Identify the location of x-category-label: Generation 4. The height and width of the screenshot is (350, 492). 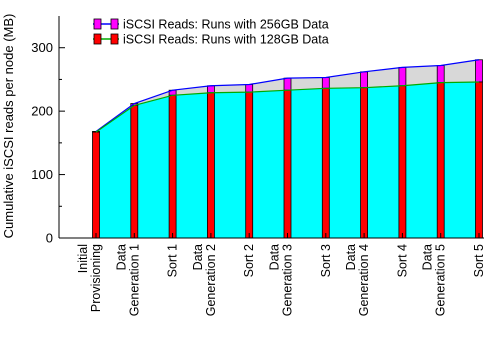
(364, 280).